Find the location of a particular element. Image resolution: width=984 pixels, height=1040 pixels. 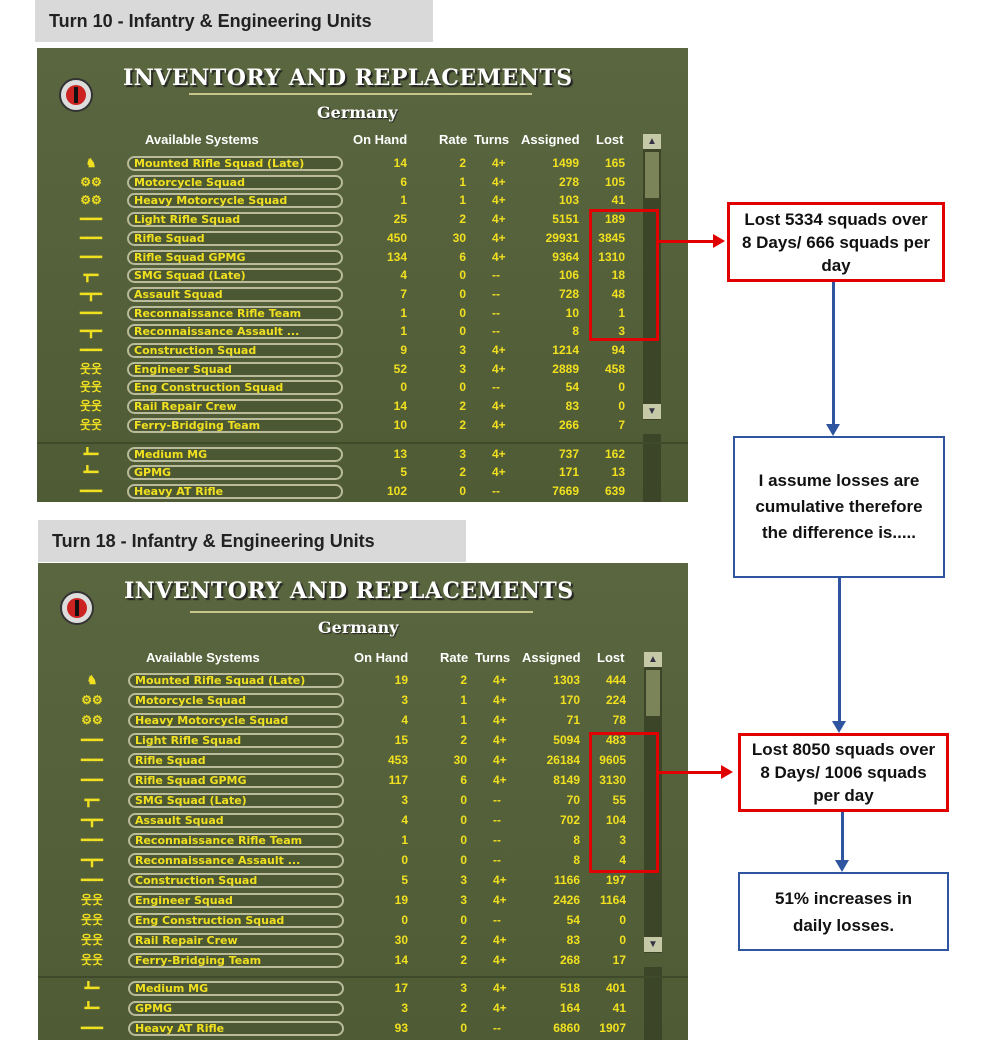

on-hand-value: 19 is located at coordinates (401, 680).